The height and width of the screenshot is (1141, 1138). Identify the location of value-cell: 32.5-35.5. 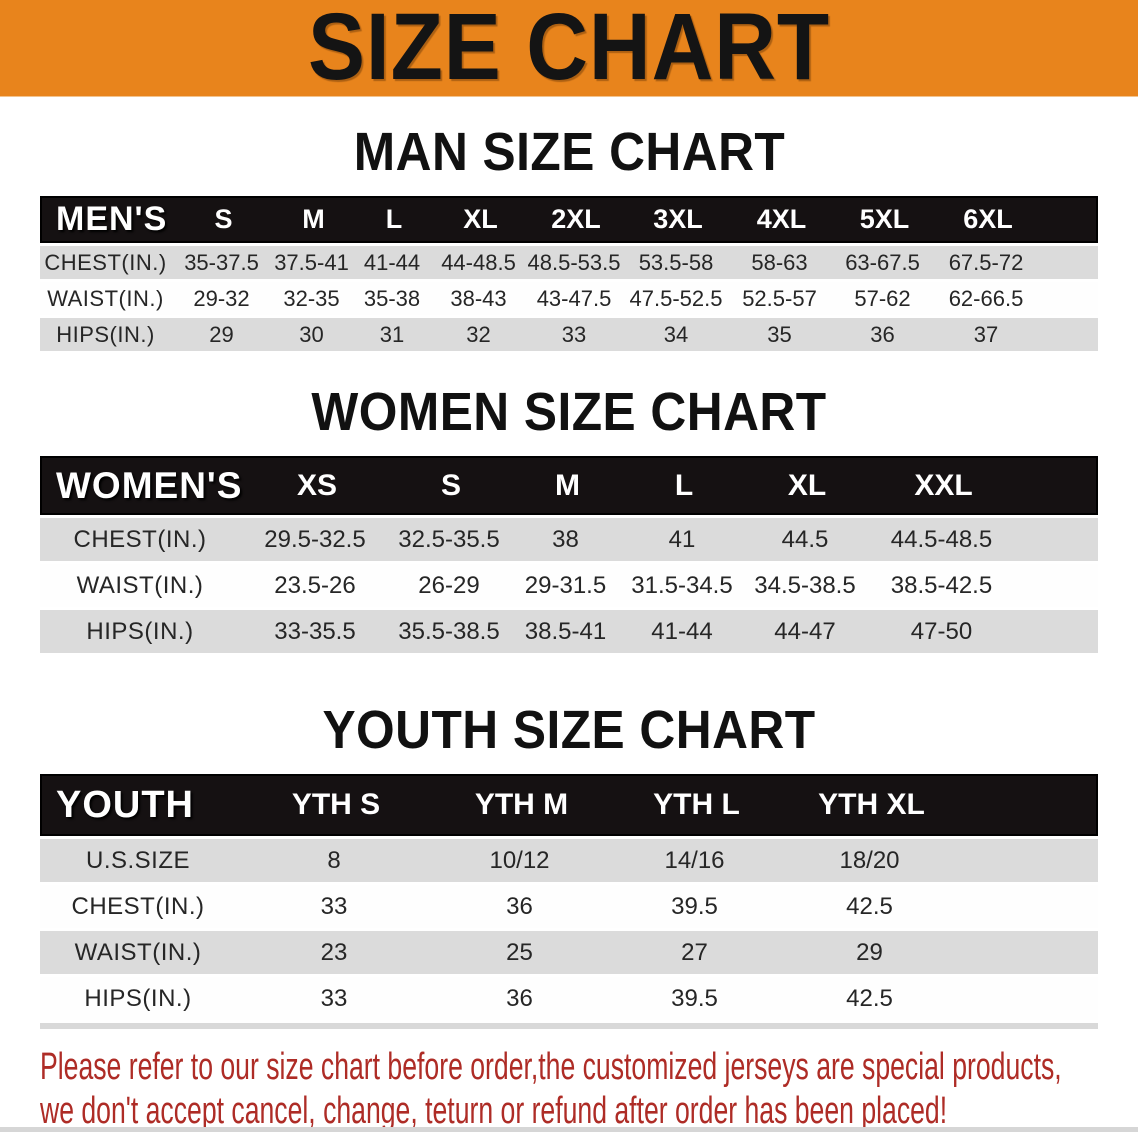
(449, 539).